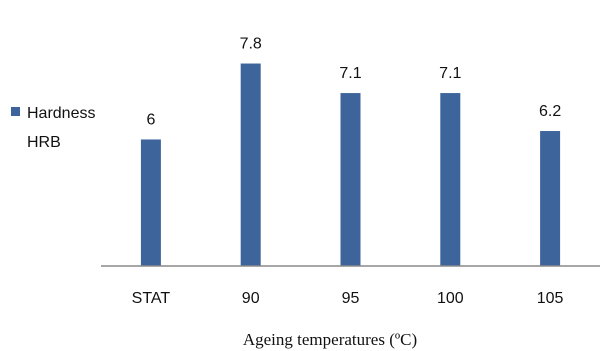 This screenshot has width=607, height=351. I want to click on data-label-90: 7.8, so click(251, 44).